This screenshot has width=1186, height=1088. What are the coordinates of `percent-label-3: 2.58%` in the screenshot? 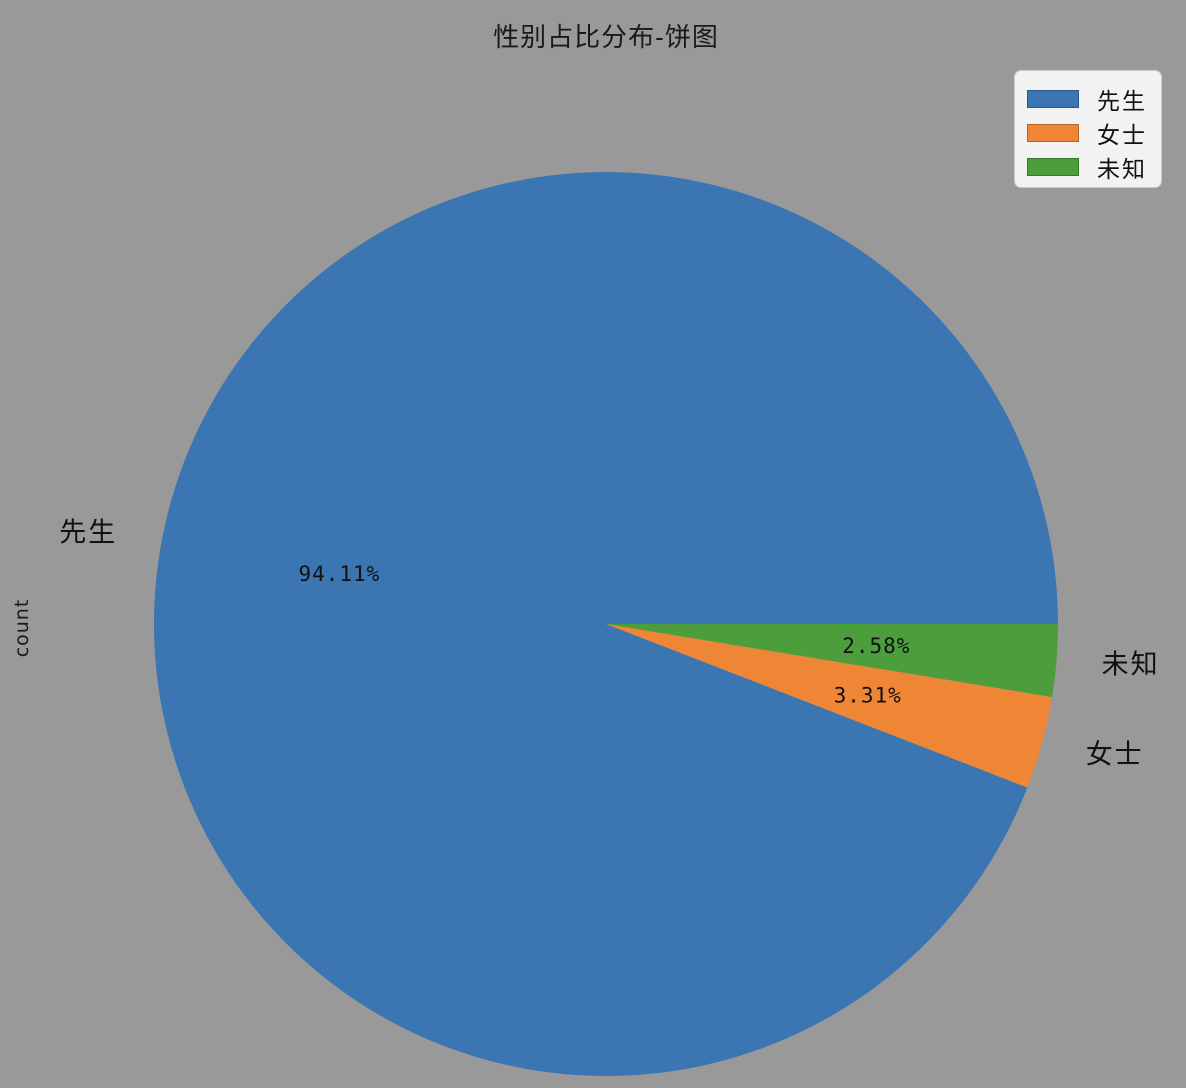 It's located at (876, 646).